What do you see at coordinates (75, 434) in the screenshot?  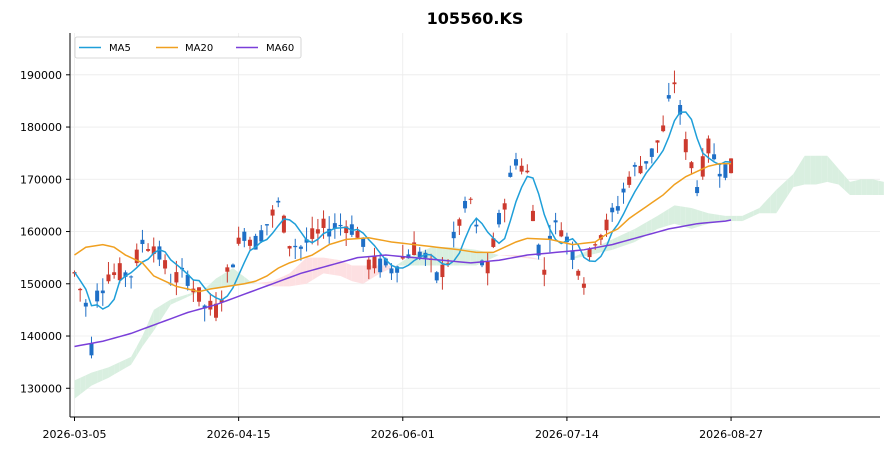 I see `x-tick-label: 2026-03-05` at bounding box center [75, 434].